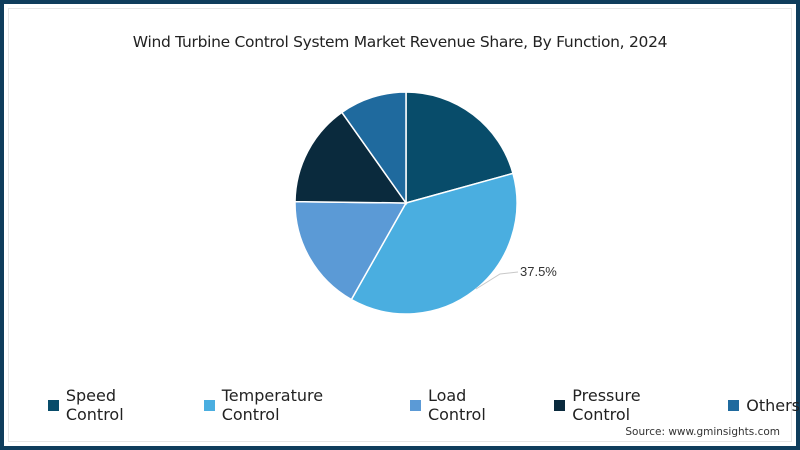 The width and height of the screenshot is (800, 450). Describe the element at coordinates (434, 243) in the screenshot. I see `pie-slice-temperature-control` at that location.